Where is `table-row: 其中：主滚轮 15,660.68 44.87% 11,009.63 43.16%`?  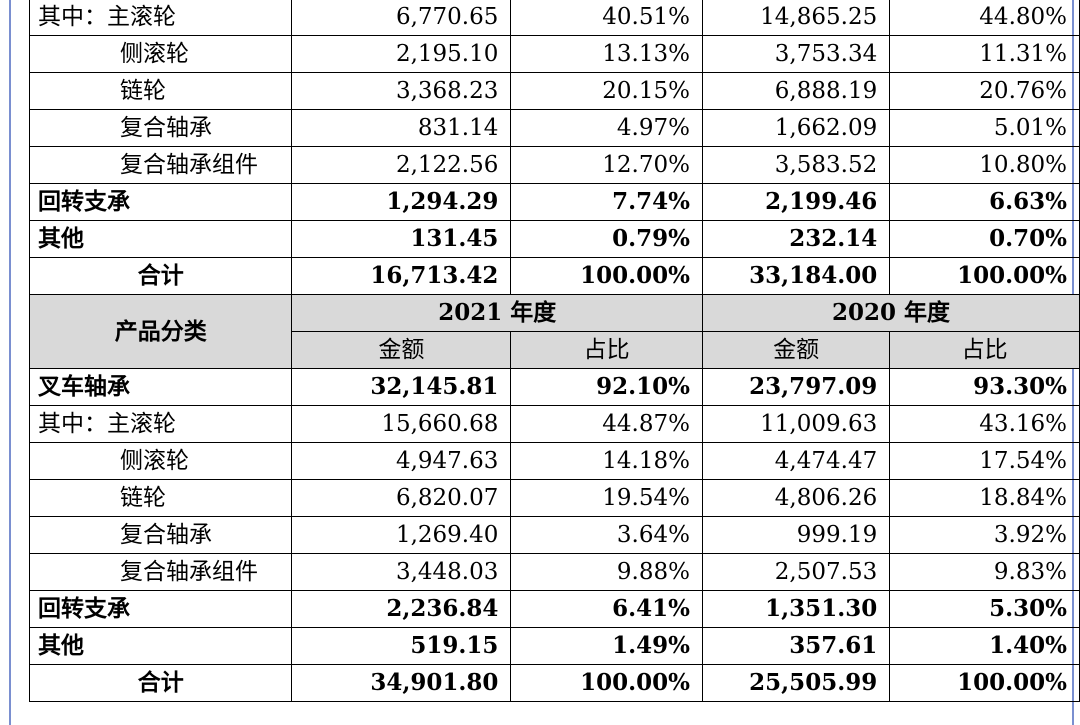
table-row: 其中：主滚轮 15,660.68 44.87% 11,009.63 43.16% is located at coordinates (554, 424).